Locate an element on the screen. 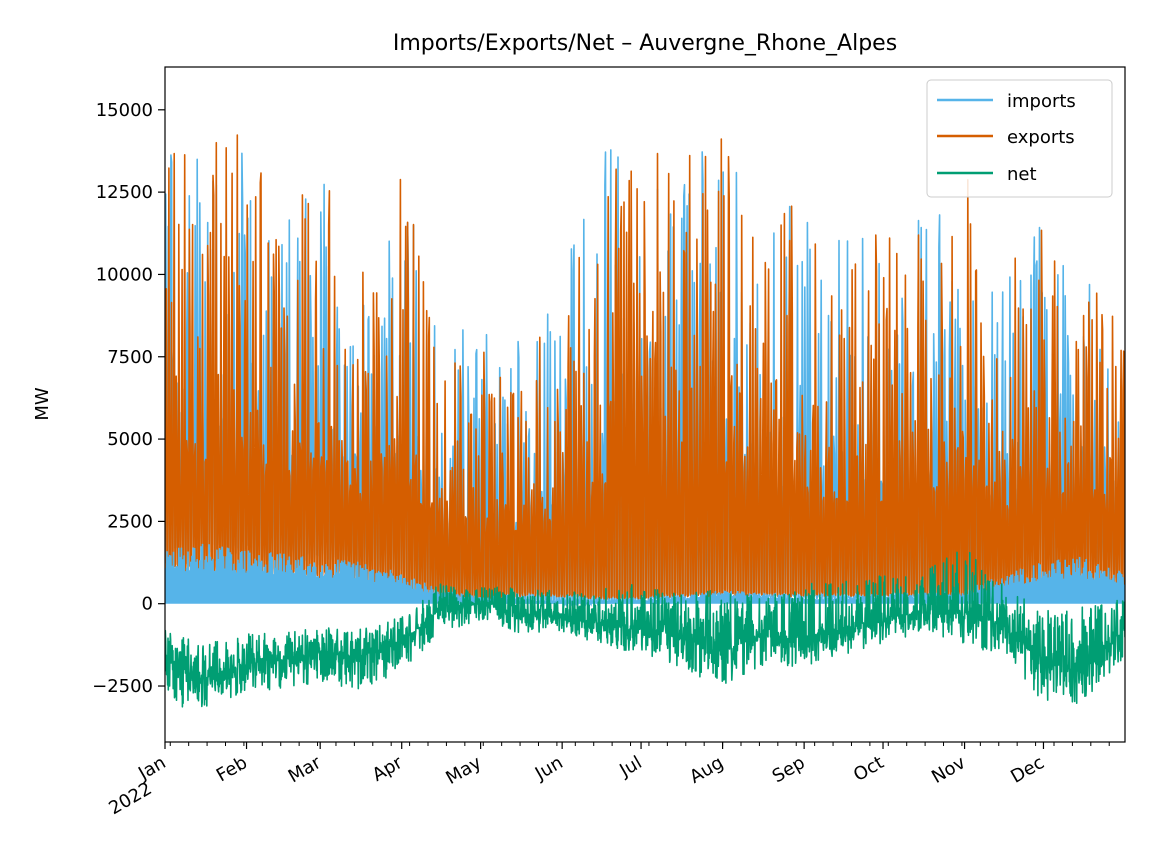 The image size is (1152, 864). y-tick-label: 12500 is located at coordinates (124, 192).